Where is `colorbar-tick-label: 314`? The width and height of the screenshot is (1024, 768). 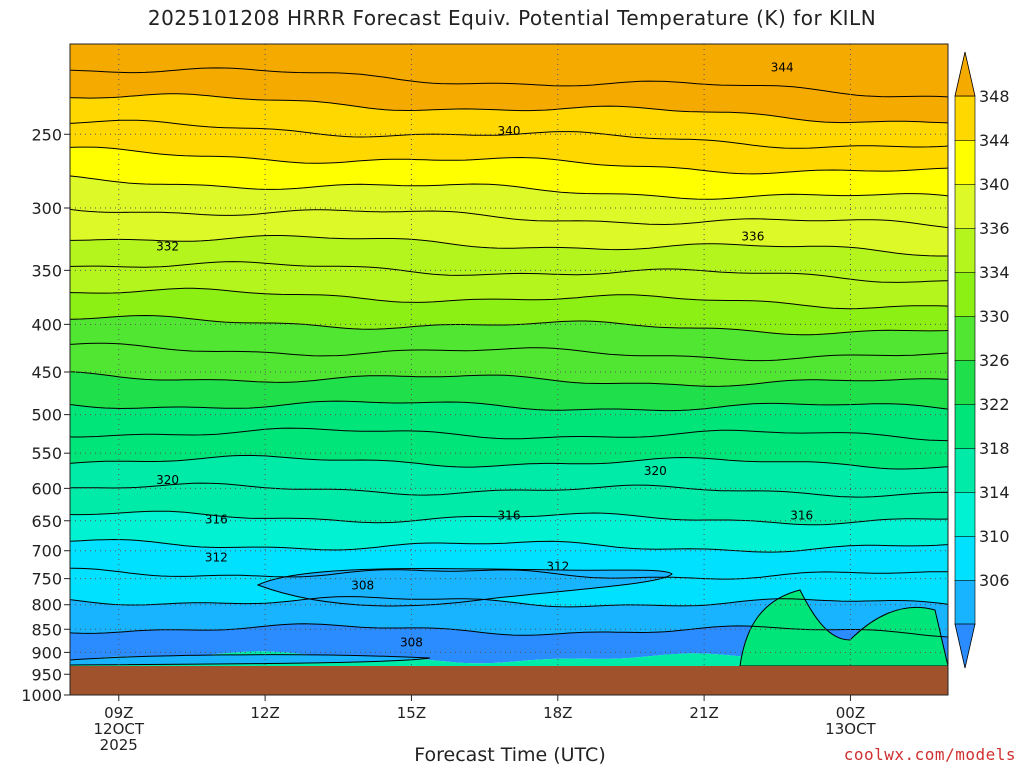 colorbar-tick-label: 314 is located at coordinates (994, 492).